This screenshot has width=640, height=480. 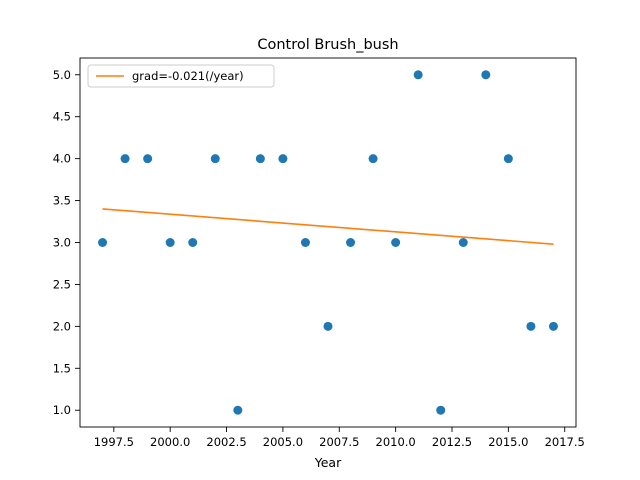 What do you see at coordinates (62, 159) in the screenshot?
I see `y-tick-label: 4.0` at bounding box center [62, 159].